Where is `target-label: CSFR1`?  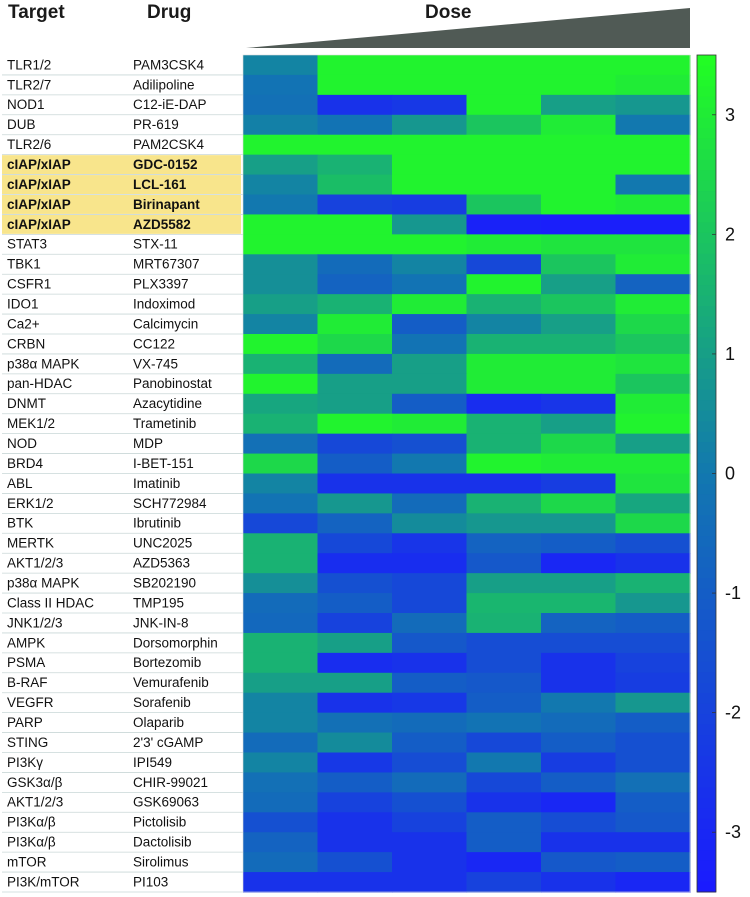 target-label: CSFR1 is located at coordinates (29, 284).